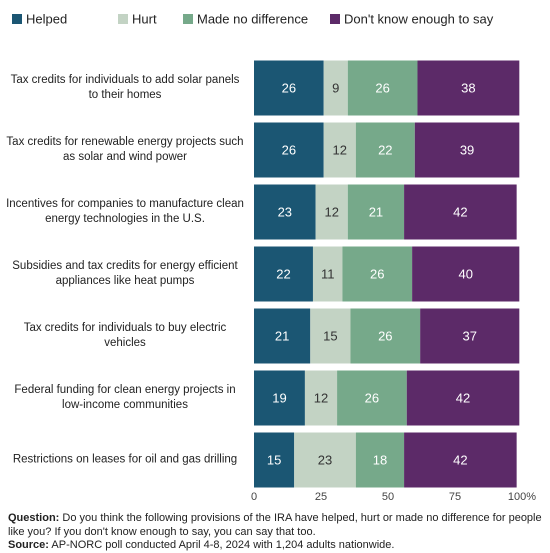 This screenshot has width=550, height=553. Describe the element at coordinates (28, 545) in the screenshot. I see `source-label: Source:` at that location.